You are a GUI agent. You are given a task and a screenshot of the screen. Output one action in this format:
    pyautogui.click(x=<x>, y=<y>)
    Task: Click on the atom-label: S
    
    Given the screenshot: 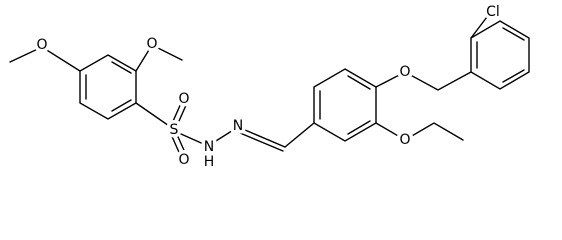 What is the action you would take?
    pyautogui.click(x=174, y=130)
    